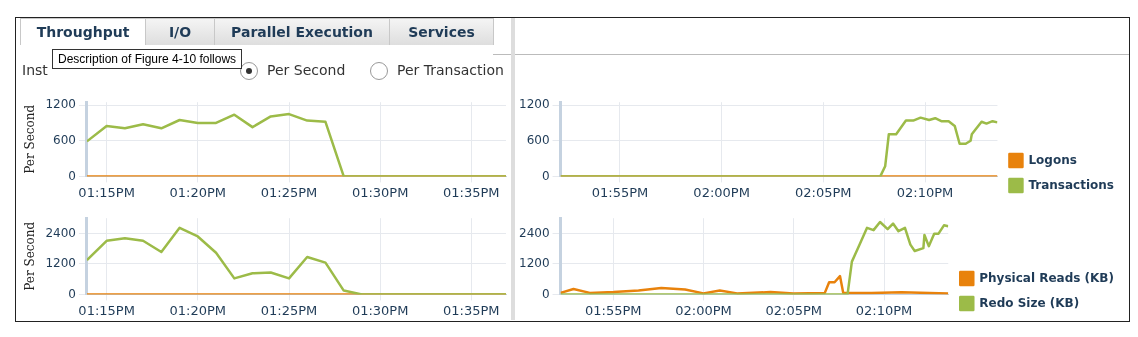  I want to click on legend-label: Logons, so click(1052, 159).